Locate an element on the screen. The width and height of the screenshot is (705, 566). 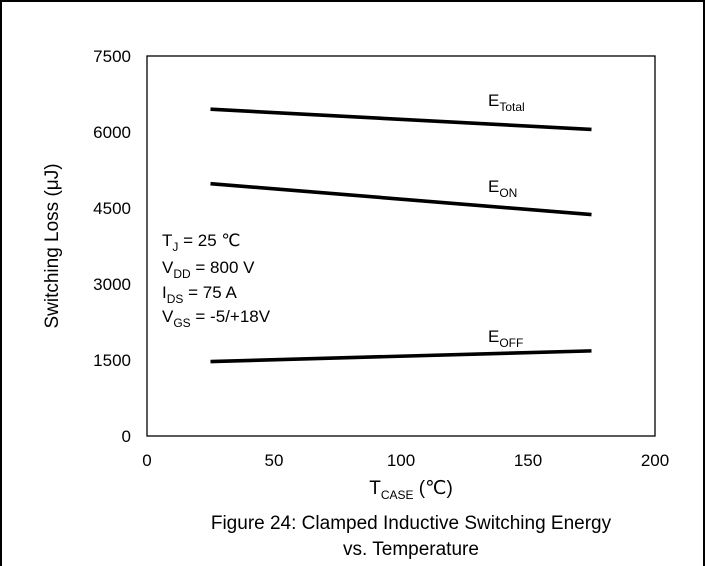
condition-tj: TJ = 25 ℃ is located at coordinates (201, 242).